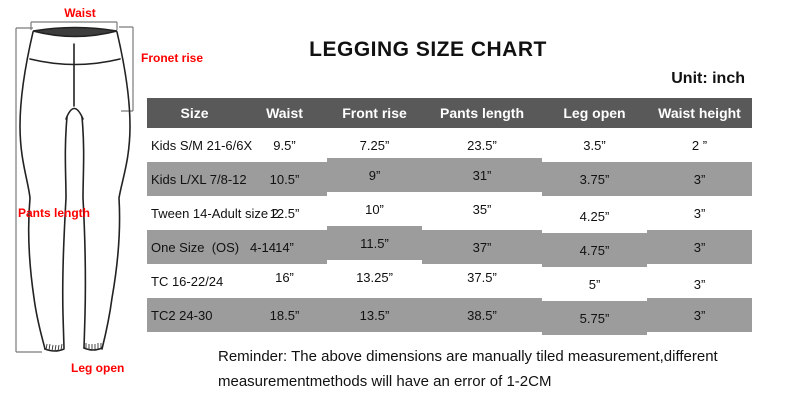 The height and width of the screenshot is (412, 790). I want to click on right-cuff, so click(93, 349).